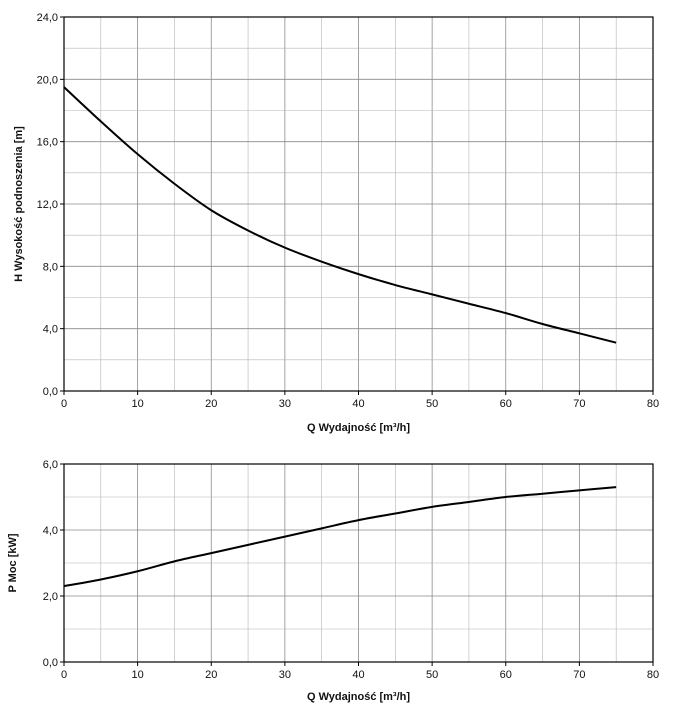 The height and width of the screenshot is (711, 690). Describe the element at coordinates (47, 18) in the screenshot. I see `y-tick-label: 24,0` at that location.